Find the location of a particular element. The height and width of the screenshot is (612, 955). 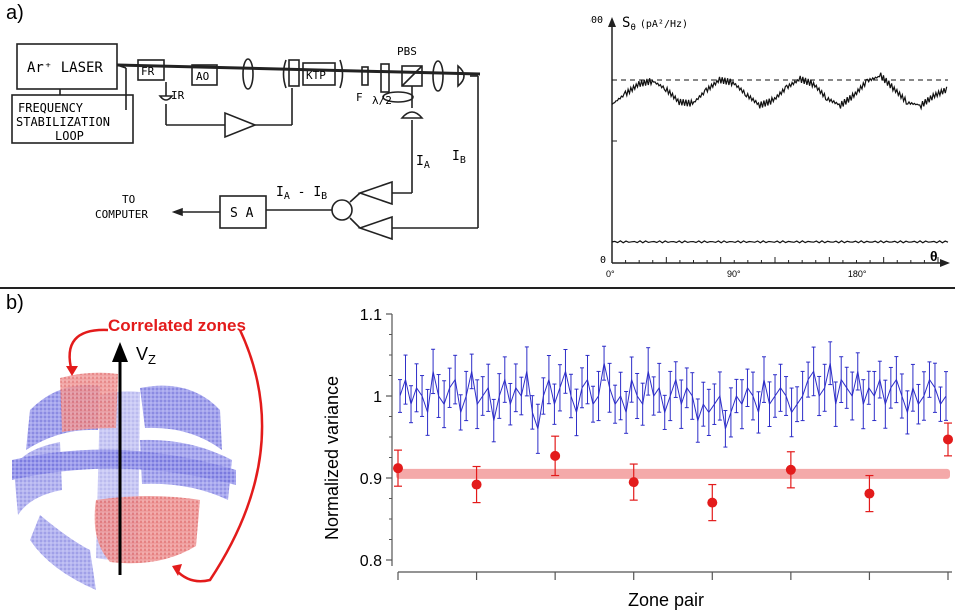

chart-a-x-tick-label: 0° is located at coordinates (610, 274).